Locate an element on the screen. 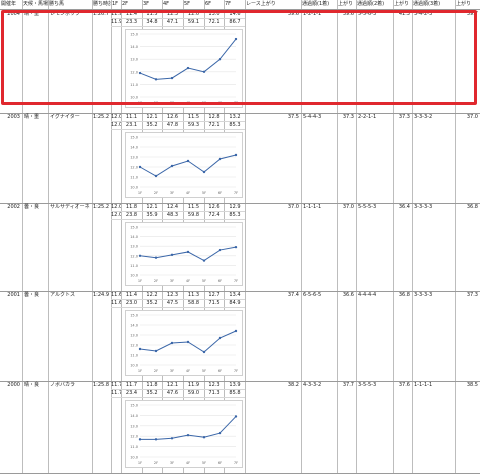 The image size is (480, 474). table-cell: 12.6 is located at coordinates (172, 117).